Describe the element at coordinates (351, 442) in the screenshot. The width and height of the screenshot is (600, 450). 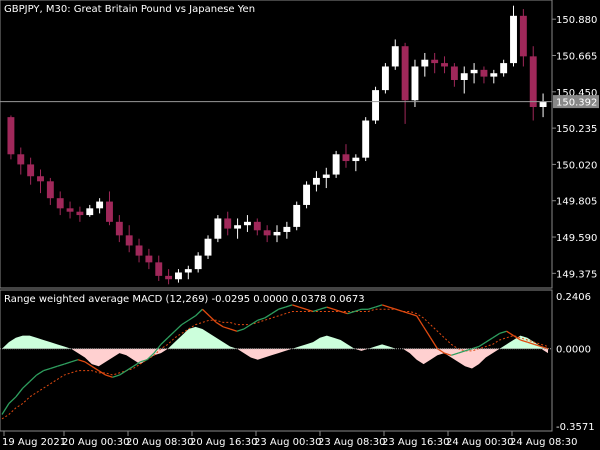
I see `time-tick-label: 23 Aug 08:30` at that location.